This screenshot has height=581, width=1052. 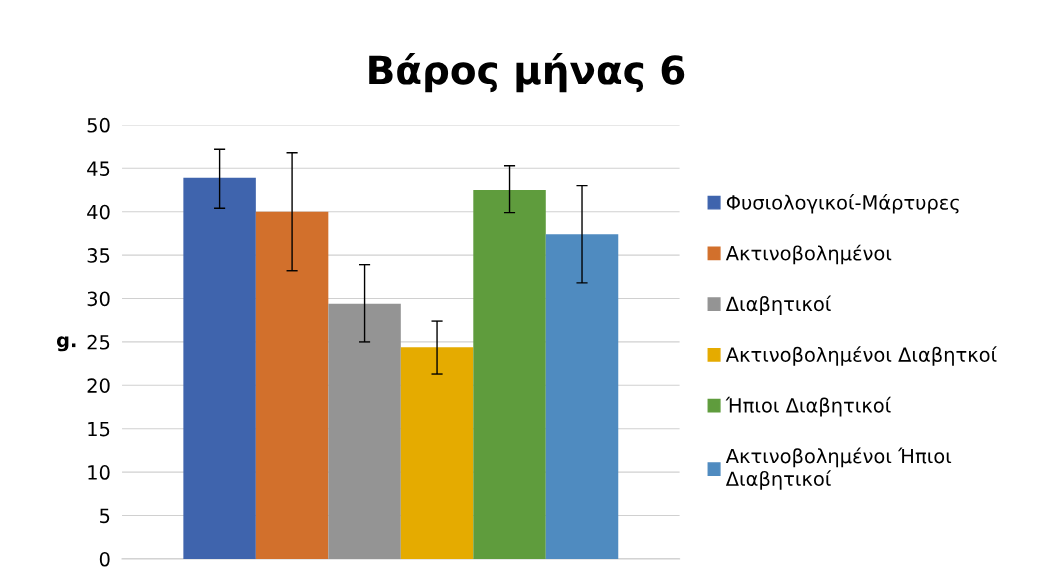 I want to click on y-tick-label: 40, so click(x=98, y=212).